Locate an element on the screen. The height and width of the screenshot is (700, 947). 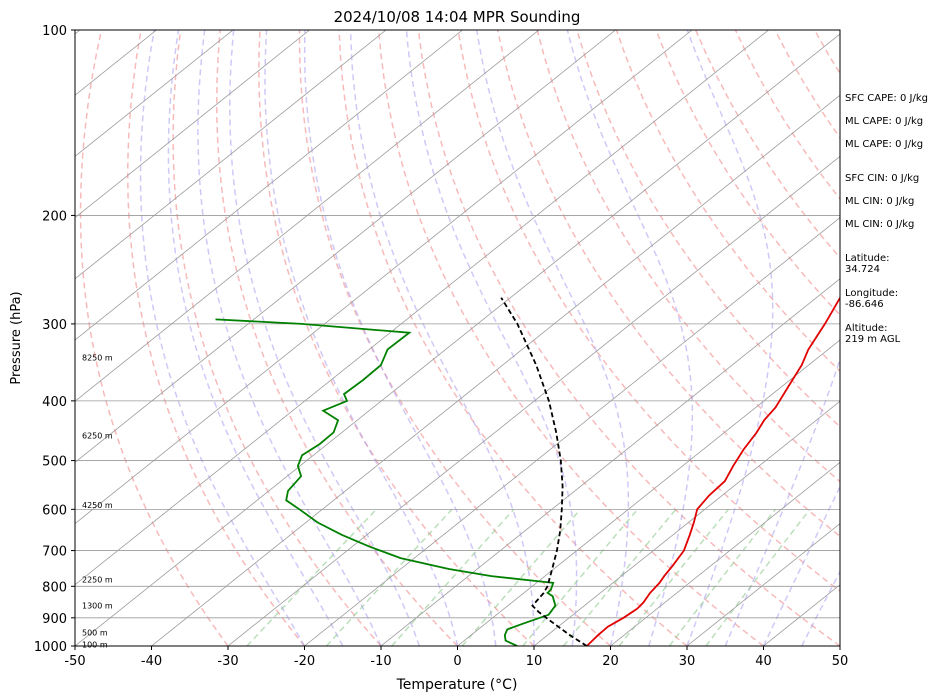
x-tick-label: -10 is located at coordinates (380, 661).